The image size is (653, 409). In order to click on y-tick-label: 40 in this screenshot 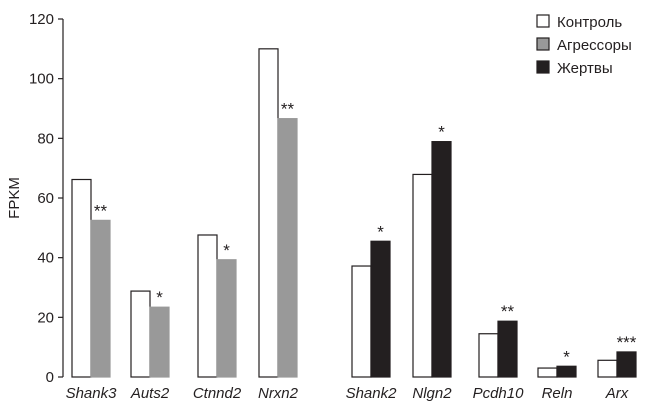, I will do `click(45, 258)`.